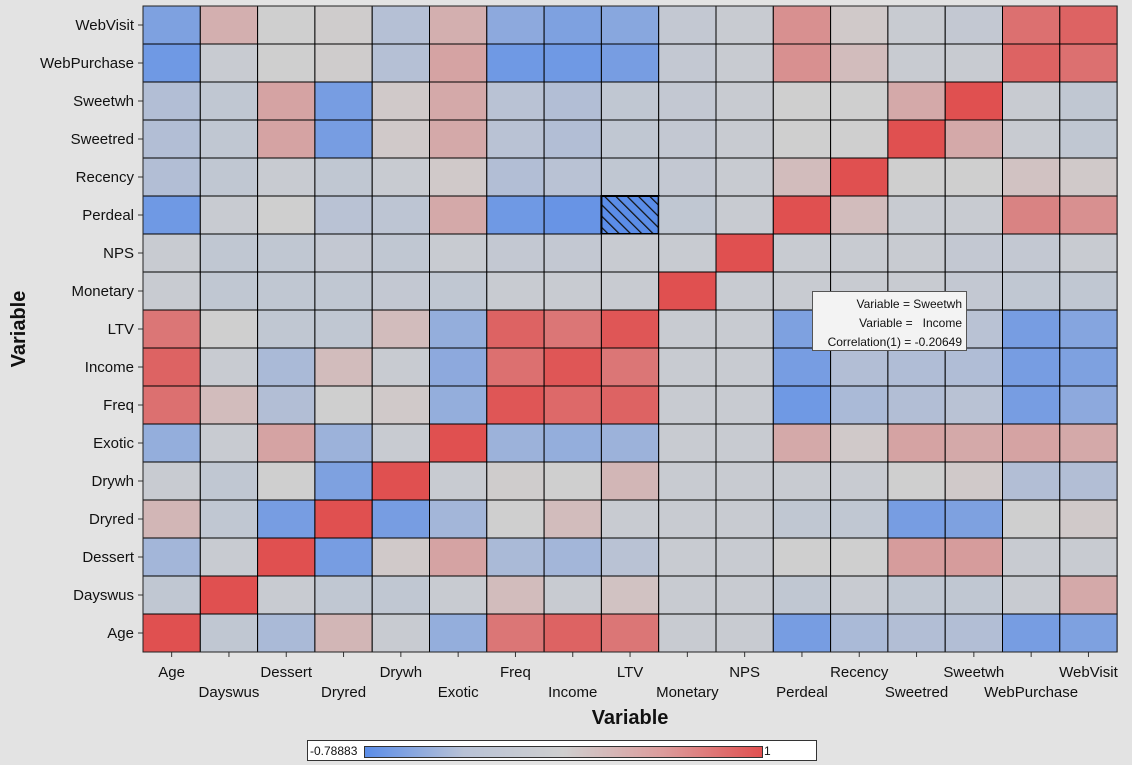  What do you see at coordinates (938, 342) in the screenshot?
I see `tooltip-value-3: -0.20649` at bounding box center [938, 342].